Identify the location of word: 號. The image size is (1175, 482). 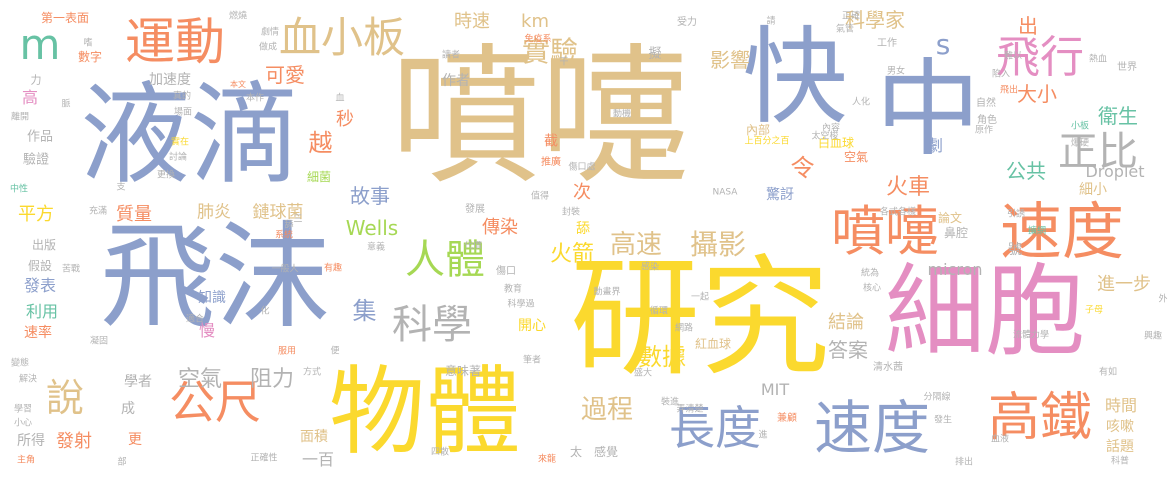
(1015, 250).